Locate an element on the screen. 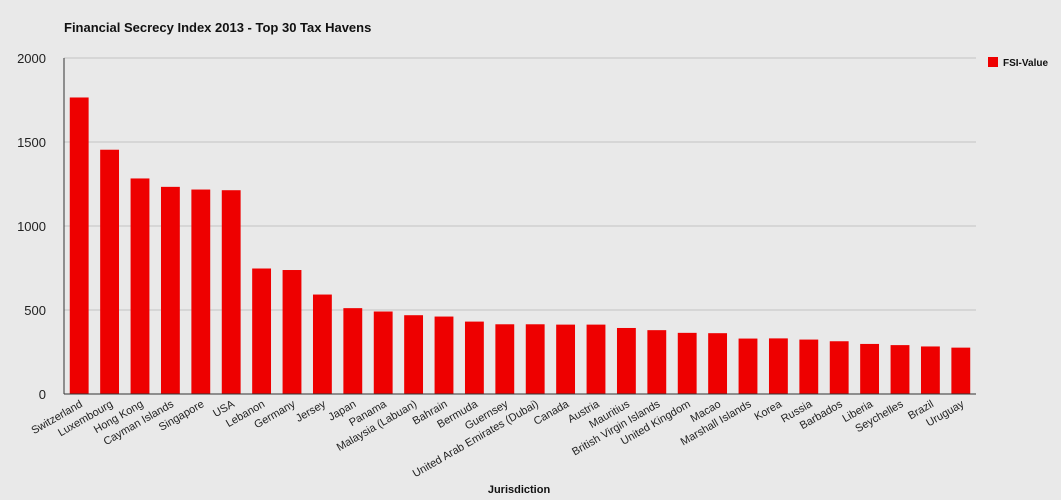 The height and width of the screenshot is (500, 1061). y-tick-label: 500 is located at coordinates (35, 310).